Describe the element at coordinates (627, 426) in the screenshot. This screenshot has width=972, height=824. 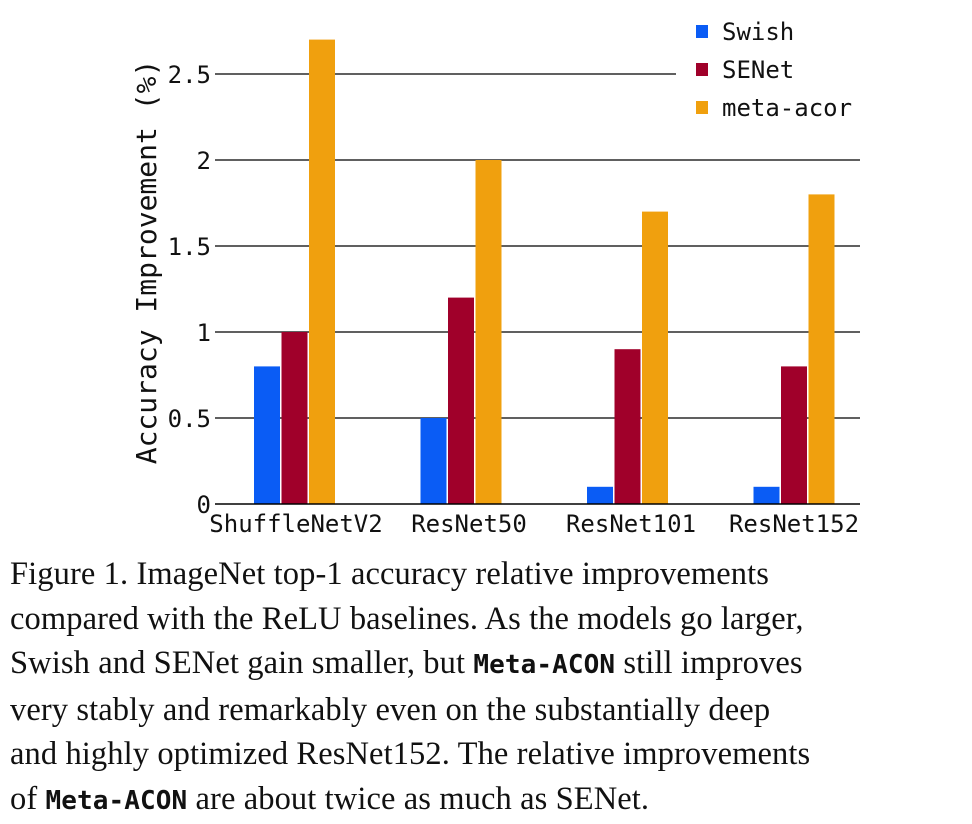
I see `bar-senet-resnet101` at that location.